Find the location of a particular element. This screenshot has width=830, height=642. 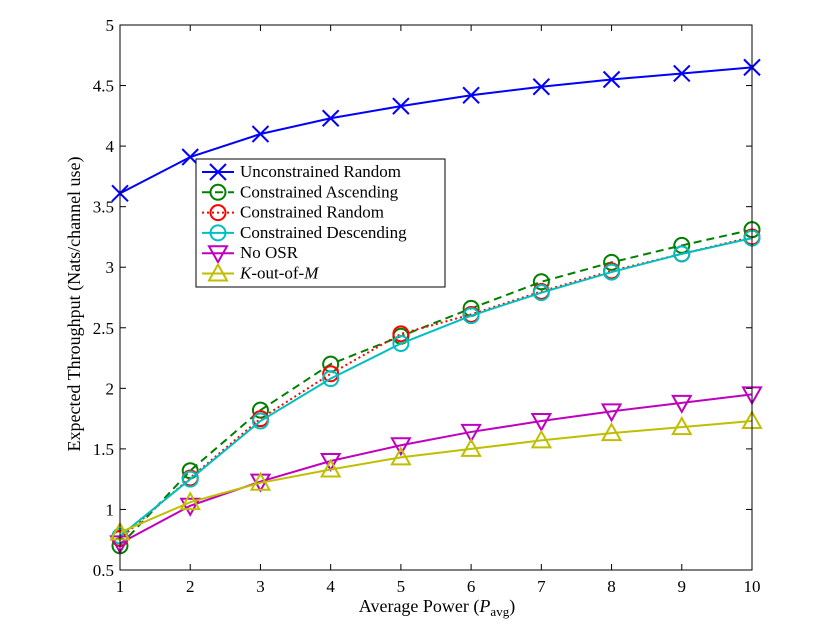

legend-entry: K-out-of-M is located at coordinates (260, 272).